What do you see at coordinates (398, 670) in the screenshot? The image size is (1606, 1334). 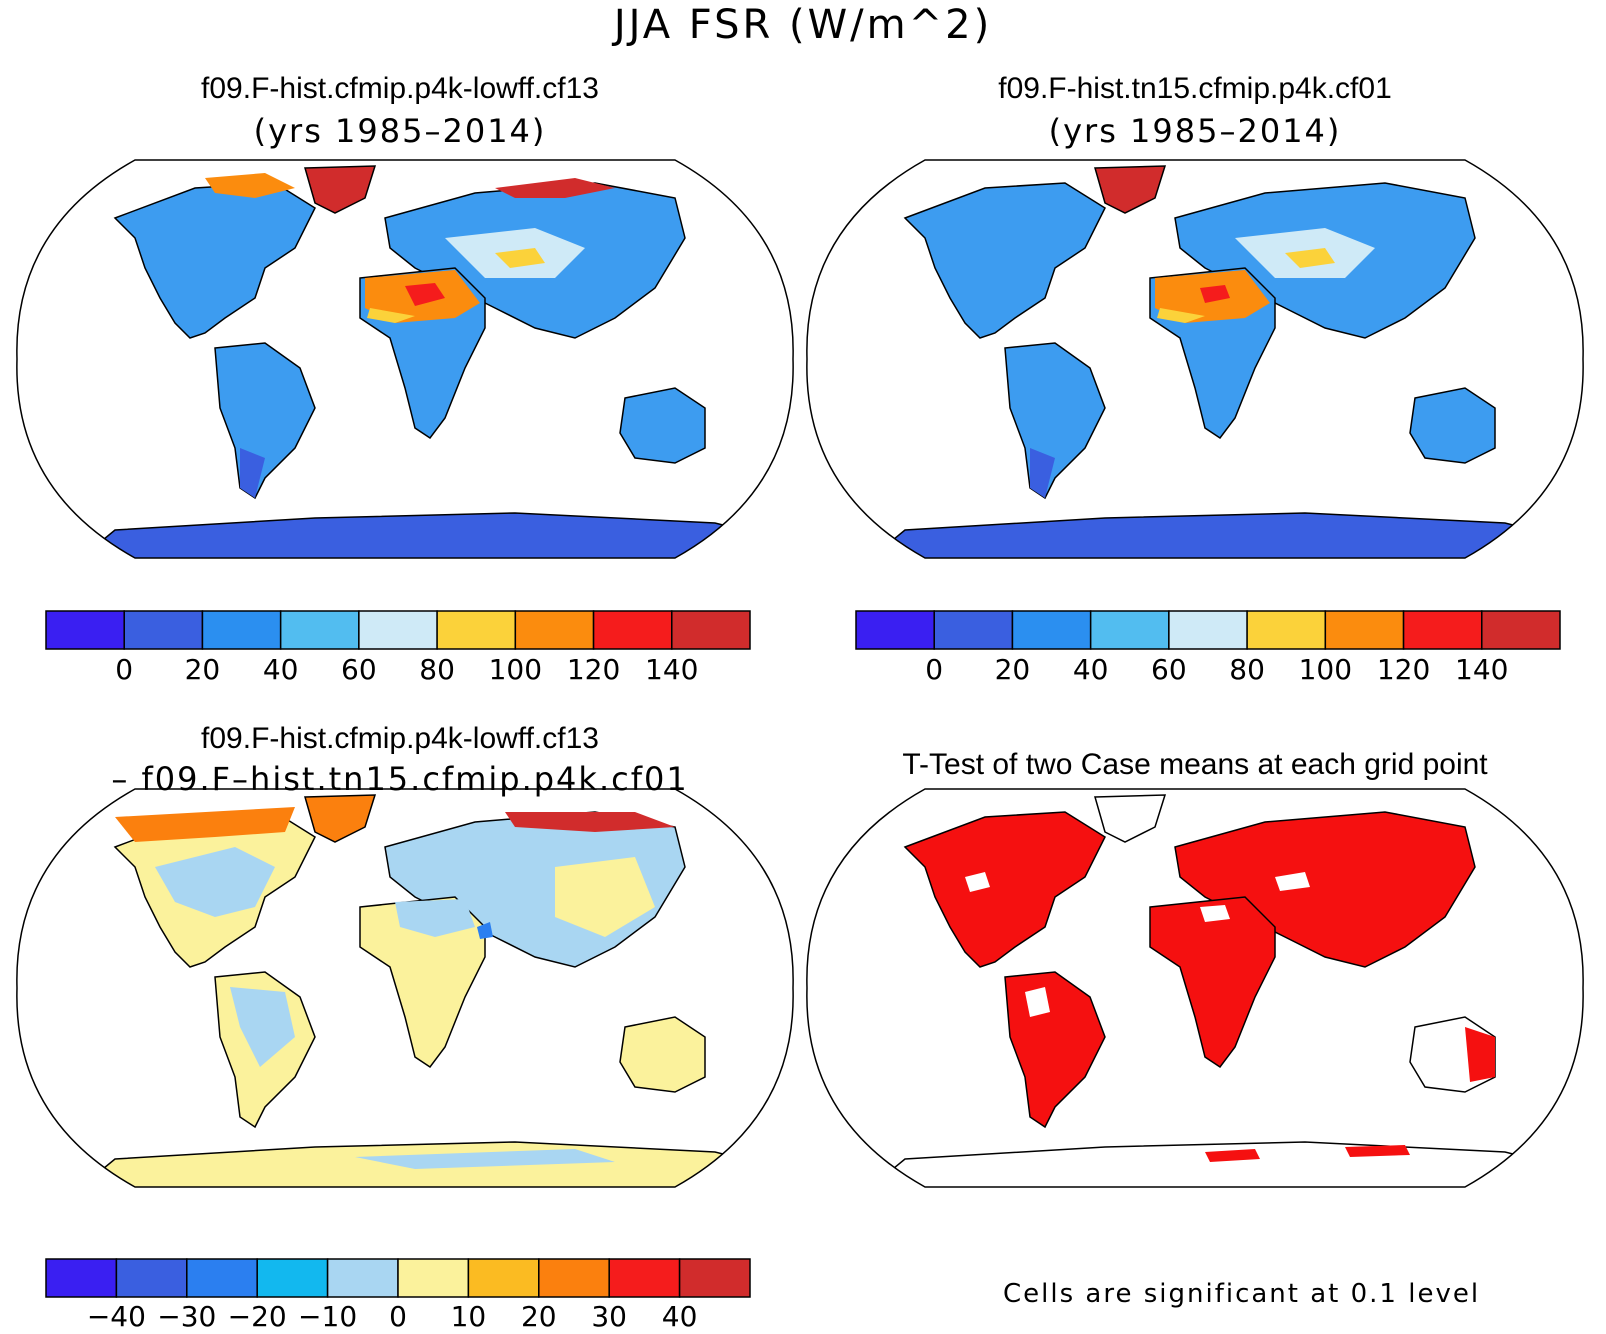 I see `colorbar-ticks-panel-1: 0 20 40 60 80 100 120 140` at bounding box center [398, 670].